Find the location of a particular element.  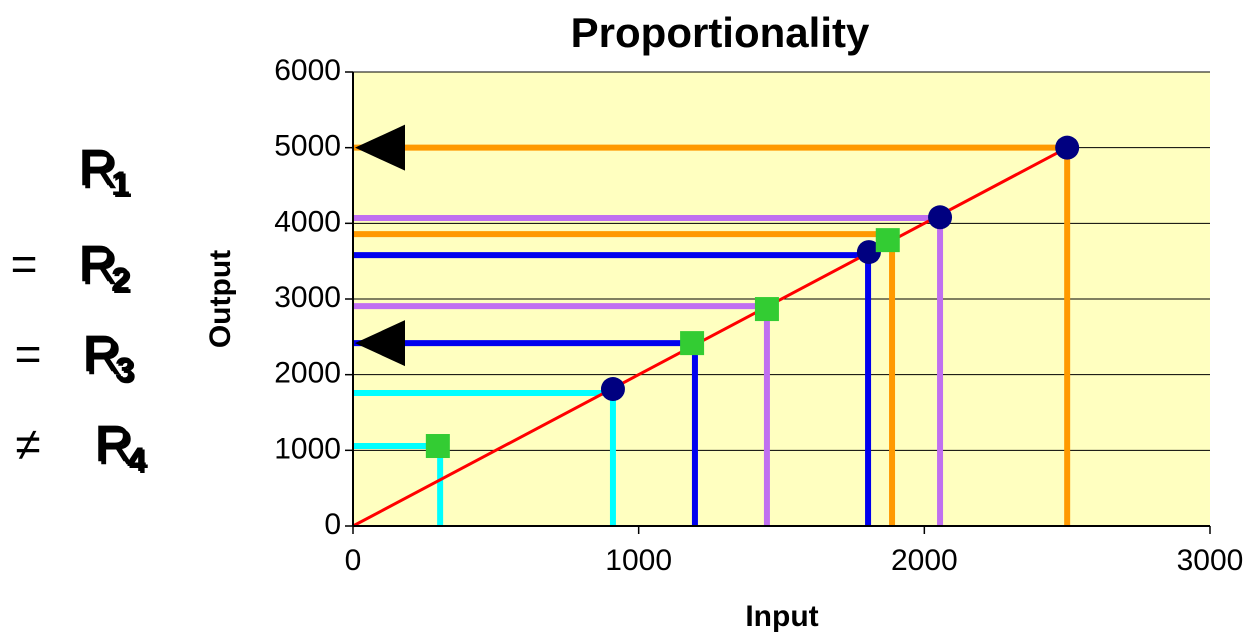

ratio-subscript: 3 is located at coordinates (124, 370).